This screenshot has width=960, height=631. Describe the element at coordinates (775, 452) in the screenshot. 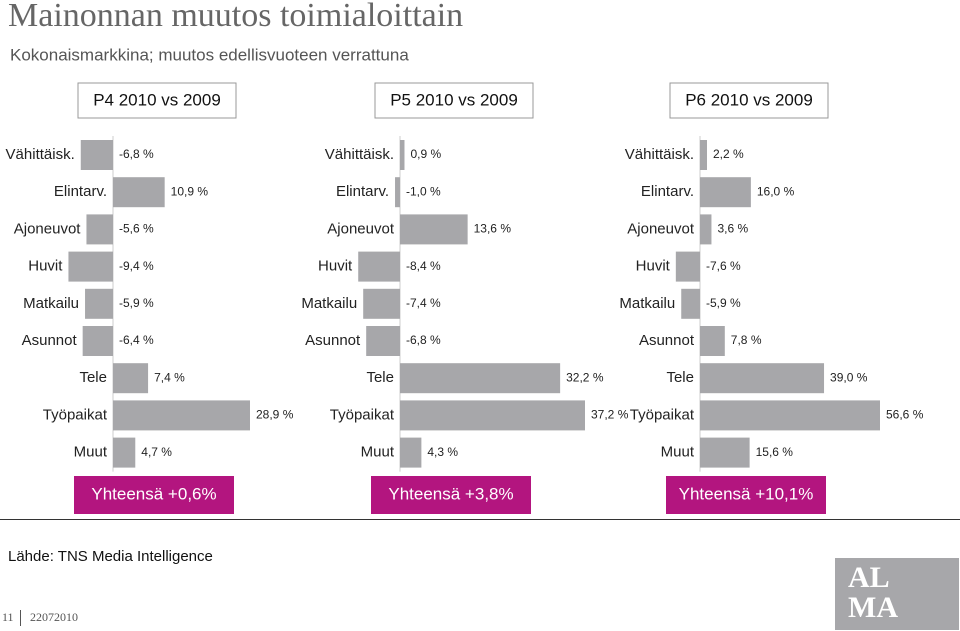

I see `value-label: 15,6 %` at that location.